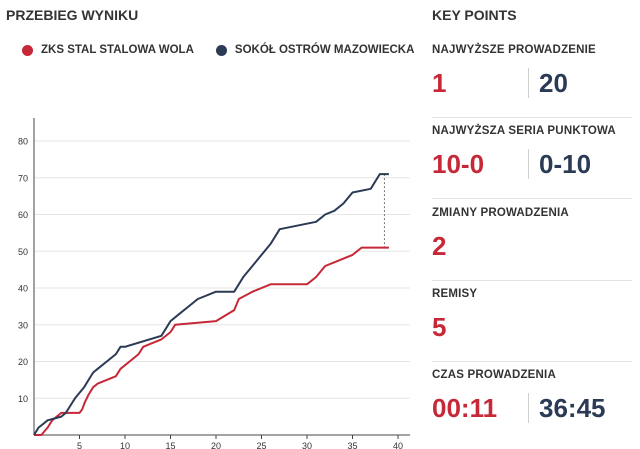 The height and width of the screenshot is (449, 640). What do you see at coordinates (532, 396) in the screenshot?
I see `kp-time-leading: CZAS PROWADZENIA 00:11 36:45` at bounding box center [532, 396].